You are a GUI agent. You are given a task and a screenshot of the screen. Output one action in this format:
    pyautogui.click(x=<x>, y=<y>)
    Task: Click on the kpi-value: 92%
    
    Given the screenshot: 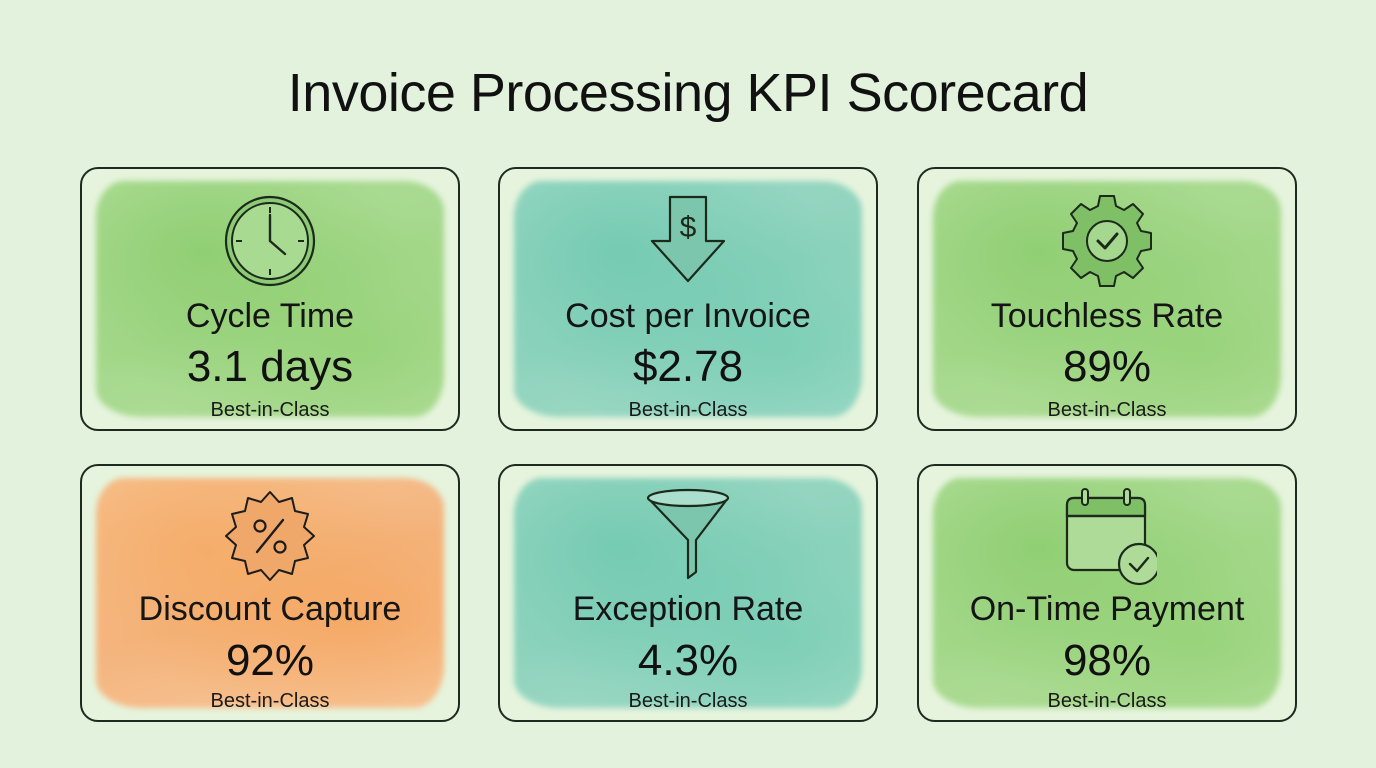 What is the action you would take?
    pyautogui.click(x=270, y=660)
    